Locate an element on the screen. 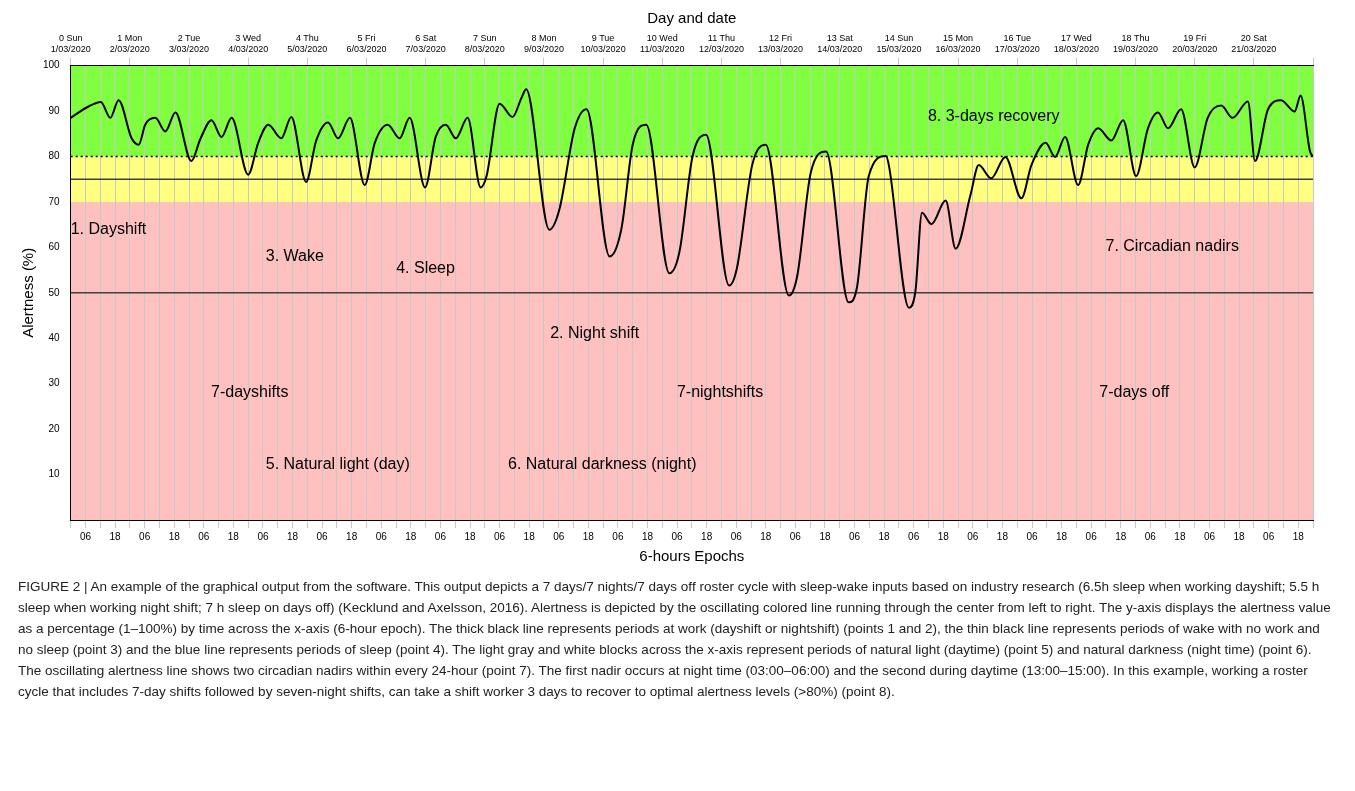 The width and height of the screenshot is (1355, 791). x2-tick-label: 7 Sun 8/03/2020 is located at coordinates (484, 43).